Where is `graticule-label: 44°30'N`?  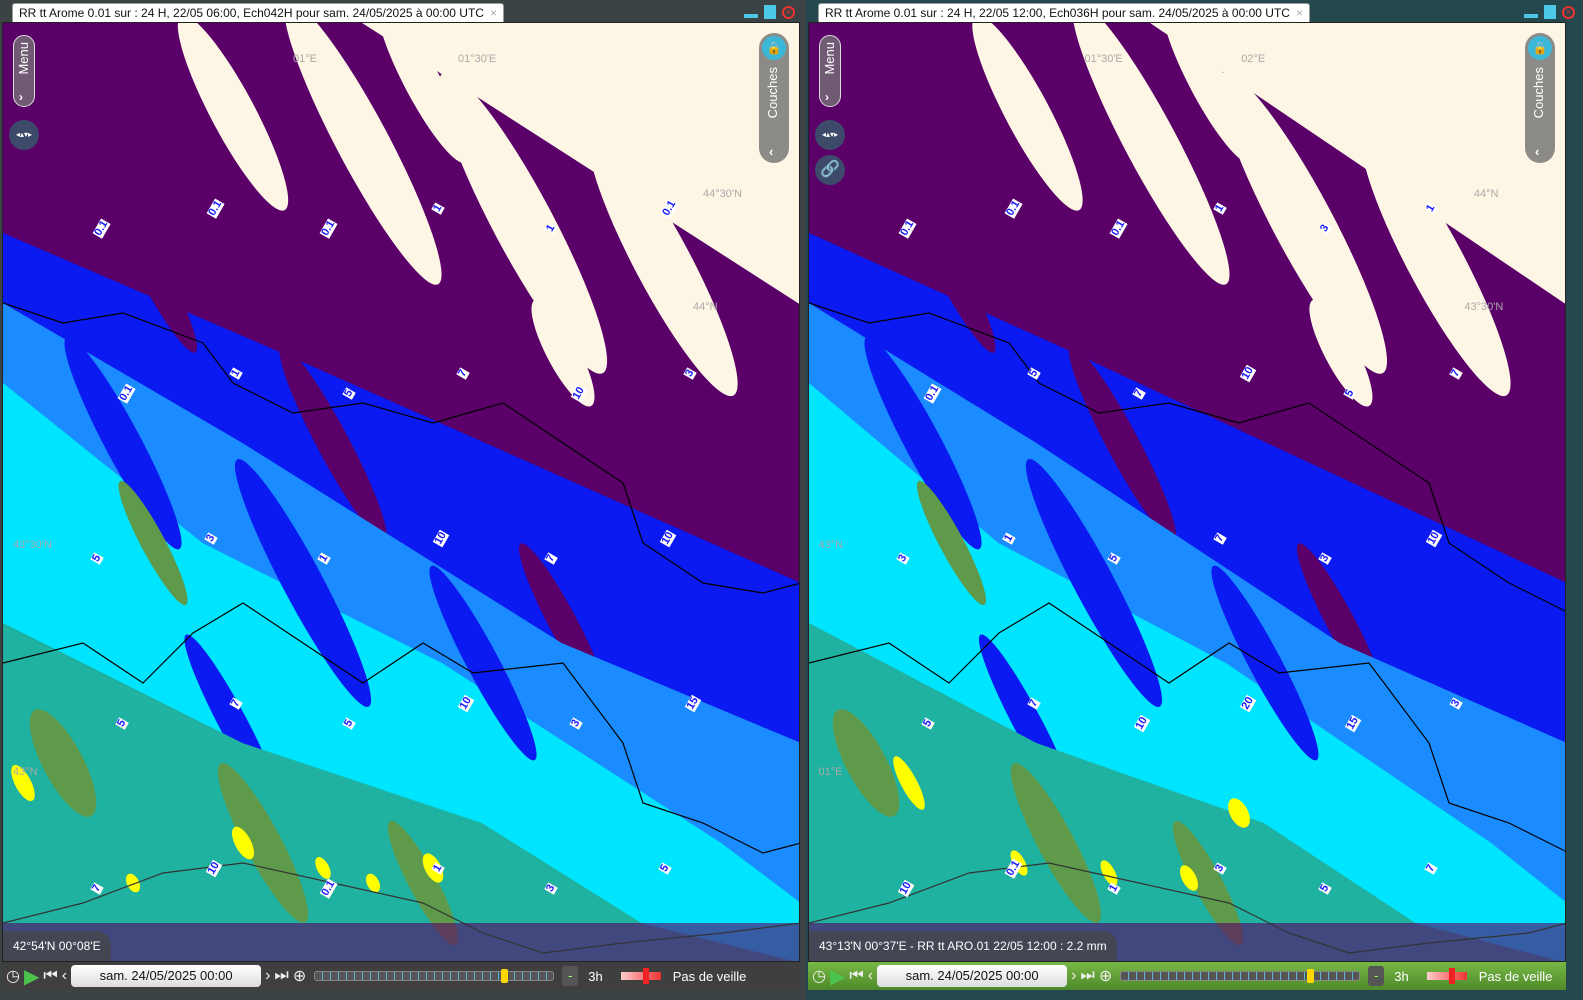 graticule-label: 44°30'N is located at coordinates (722, 194).